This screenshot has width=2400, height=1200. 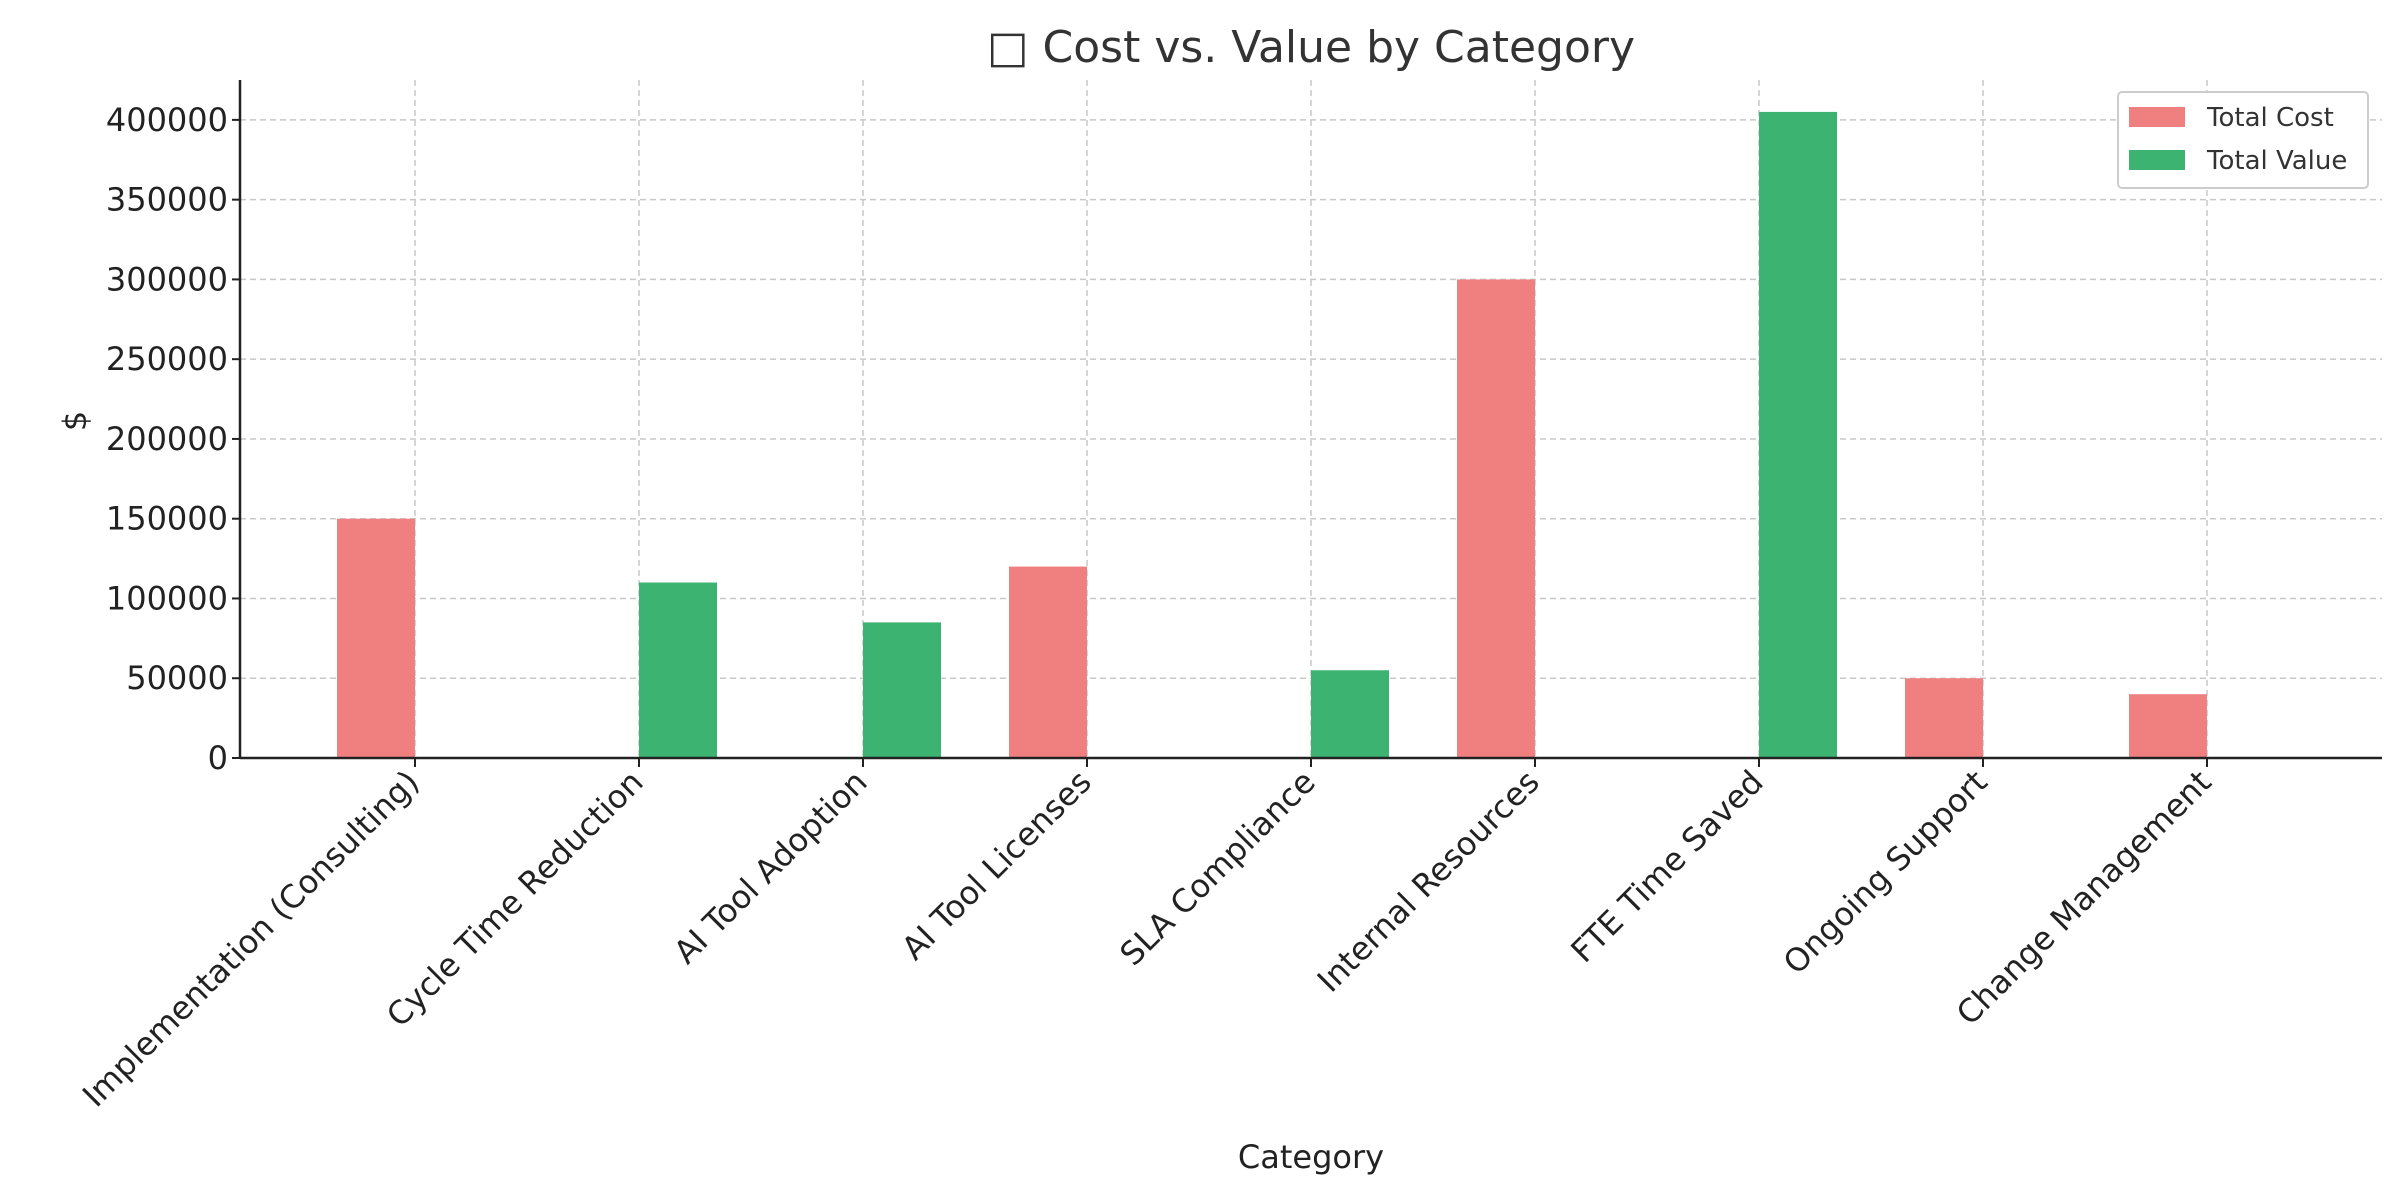 I want to click on x-tick-label-ai-tool-licenses: AI Tool Licenses, so click(x=996, y=865).